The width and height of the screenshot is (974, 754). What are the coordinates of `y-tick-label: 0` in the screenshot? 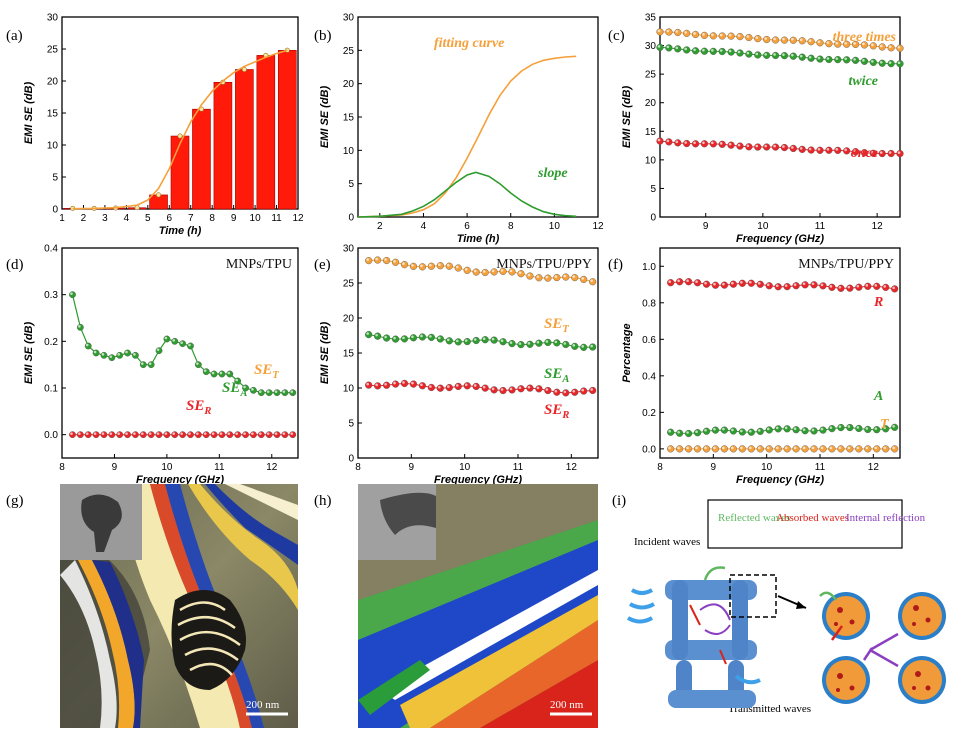 It's located at (55, 210).